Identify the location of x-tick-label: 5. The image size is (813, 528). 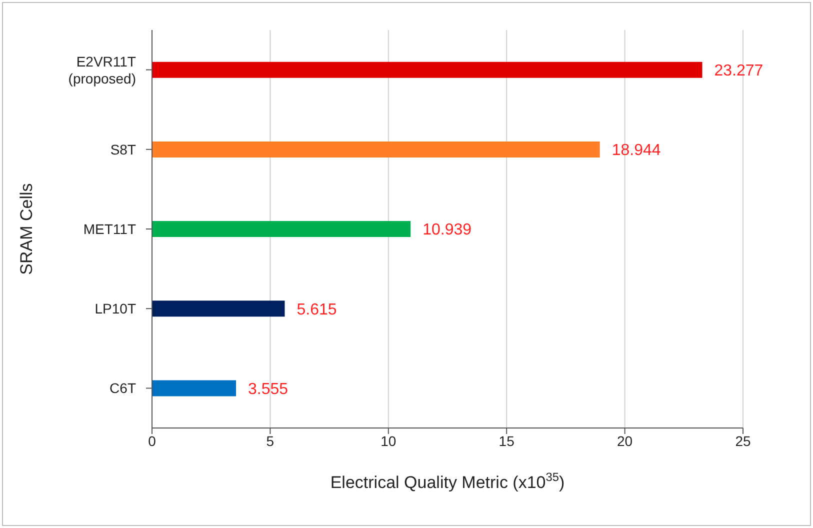
(270, 440).